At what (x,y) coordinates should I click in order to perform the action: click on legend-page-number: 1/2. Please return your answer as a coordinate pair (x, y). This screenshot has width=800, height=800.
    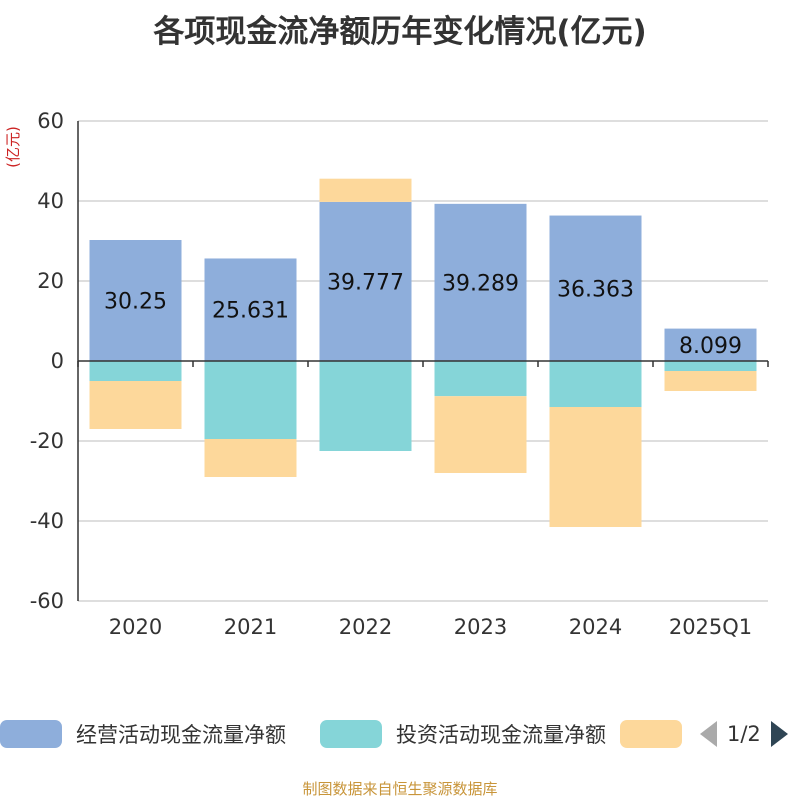
    Looking at the image, I should click on (744, 734).